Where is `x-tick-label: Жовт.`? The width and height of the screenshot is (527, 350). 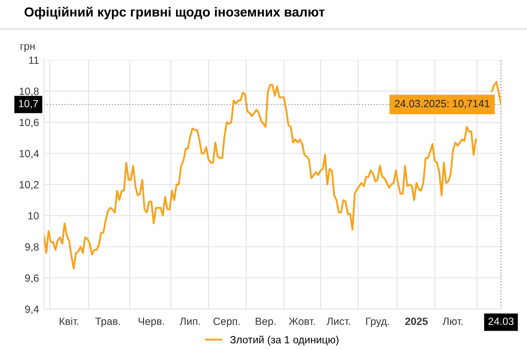 x-tick-label: Жовт. is located at coordinates (301, 321).